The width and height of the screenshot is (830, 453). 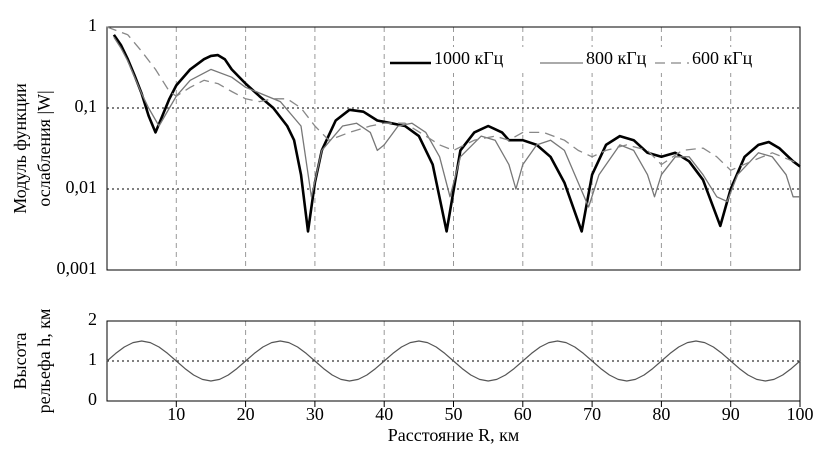 I want to click on y-tick-label: 2, so click(x=92, y=319).